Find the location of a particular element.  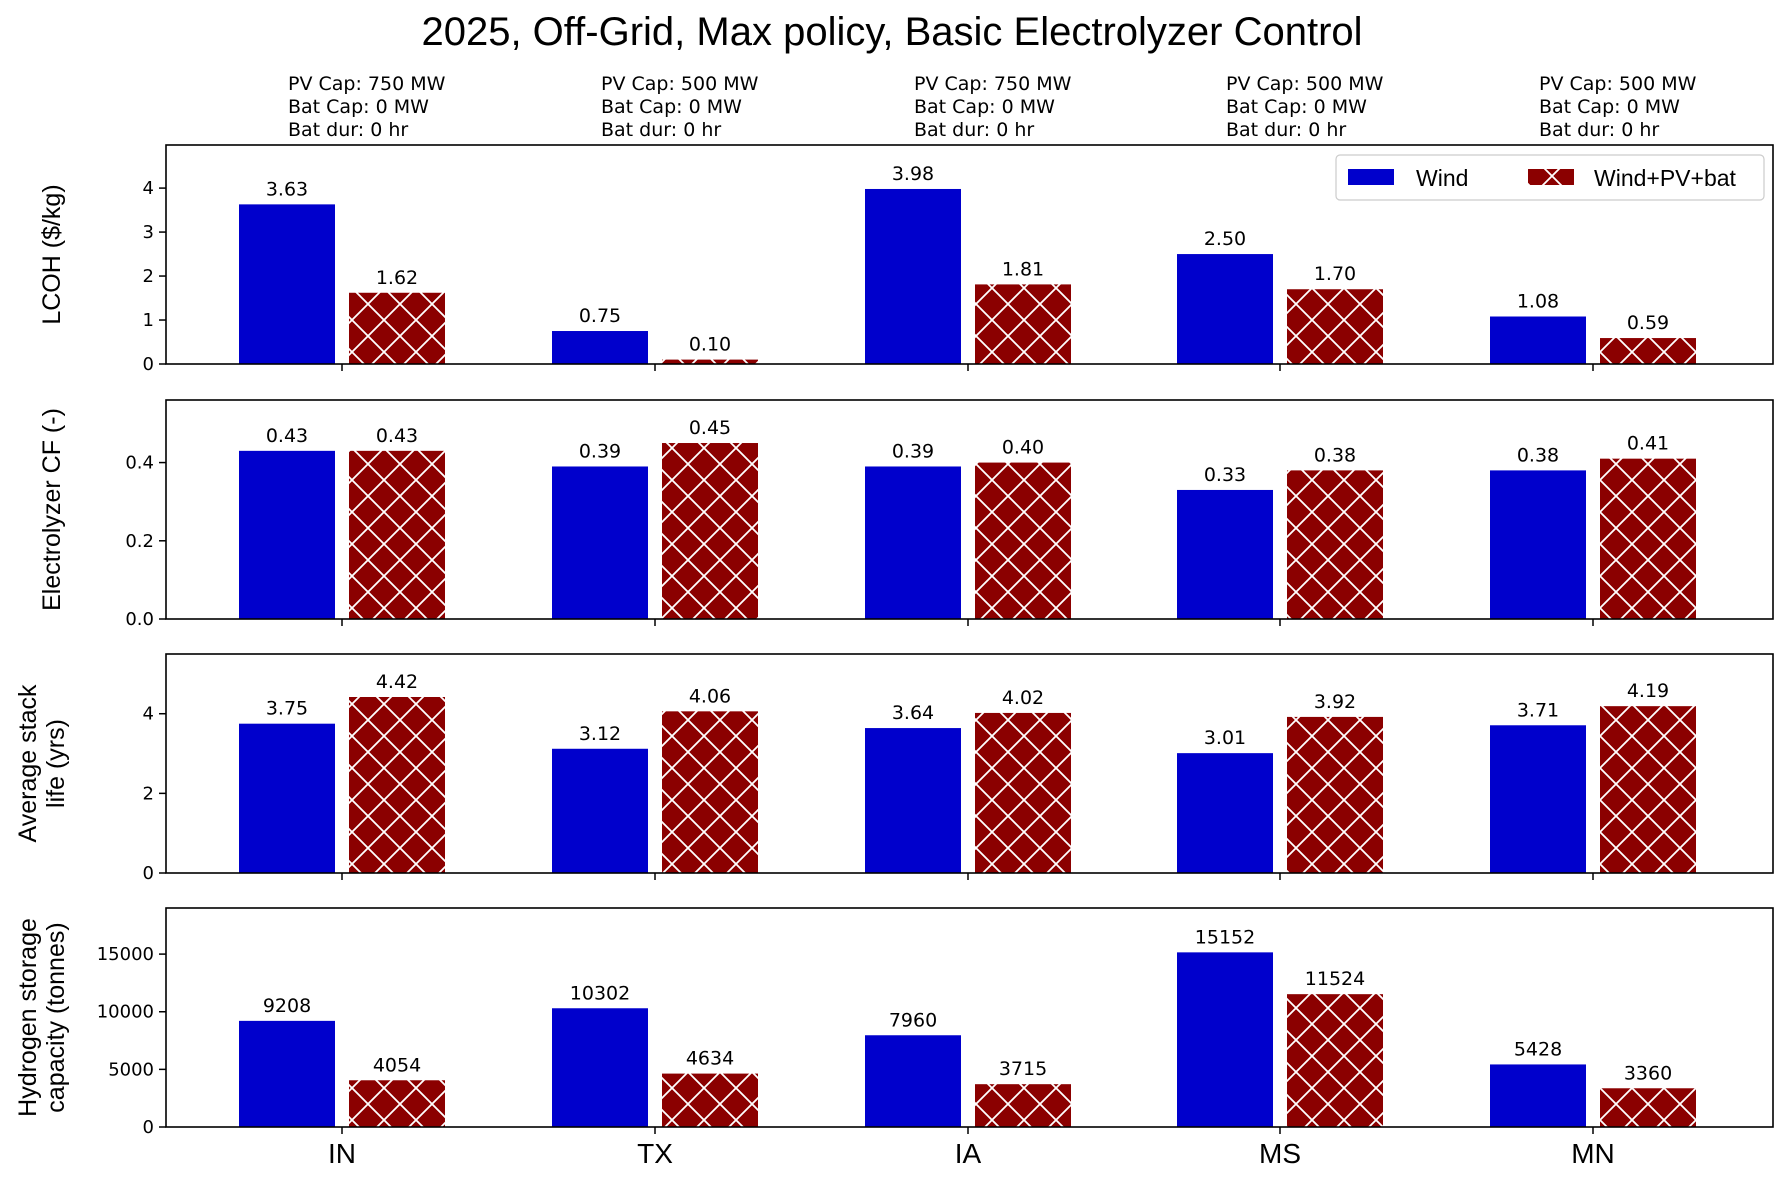

y-tick-label: 4 is located at coordinates (148, 714).